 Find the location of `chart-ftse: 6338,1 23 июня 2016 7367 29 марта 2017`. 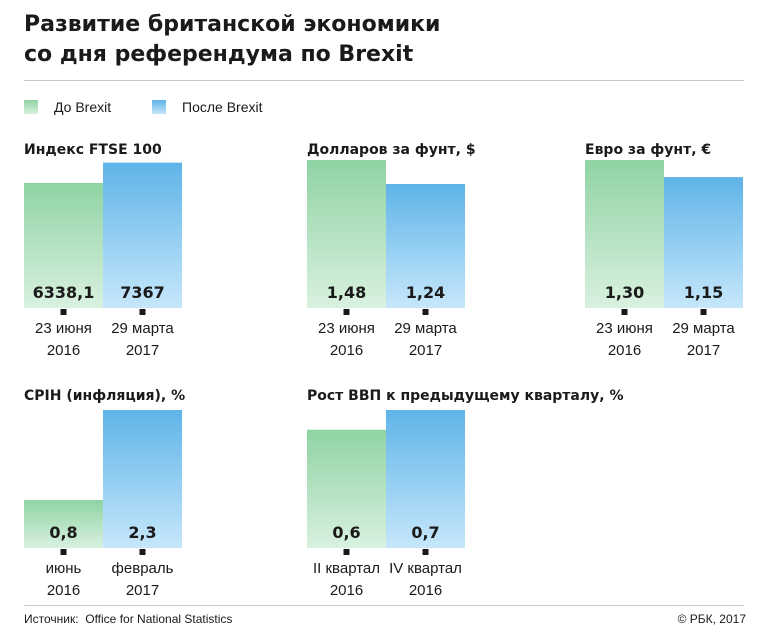

chart-ftse: 6338,1 23 июня 2016 7367 29 марта 2017 is located at coordinates (103, 260).